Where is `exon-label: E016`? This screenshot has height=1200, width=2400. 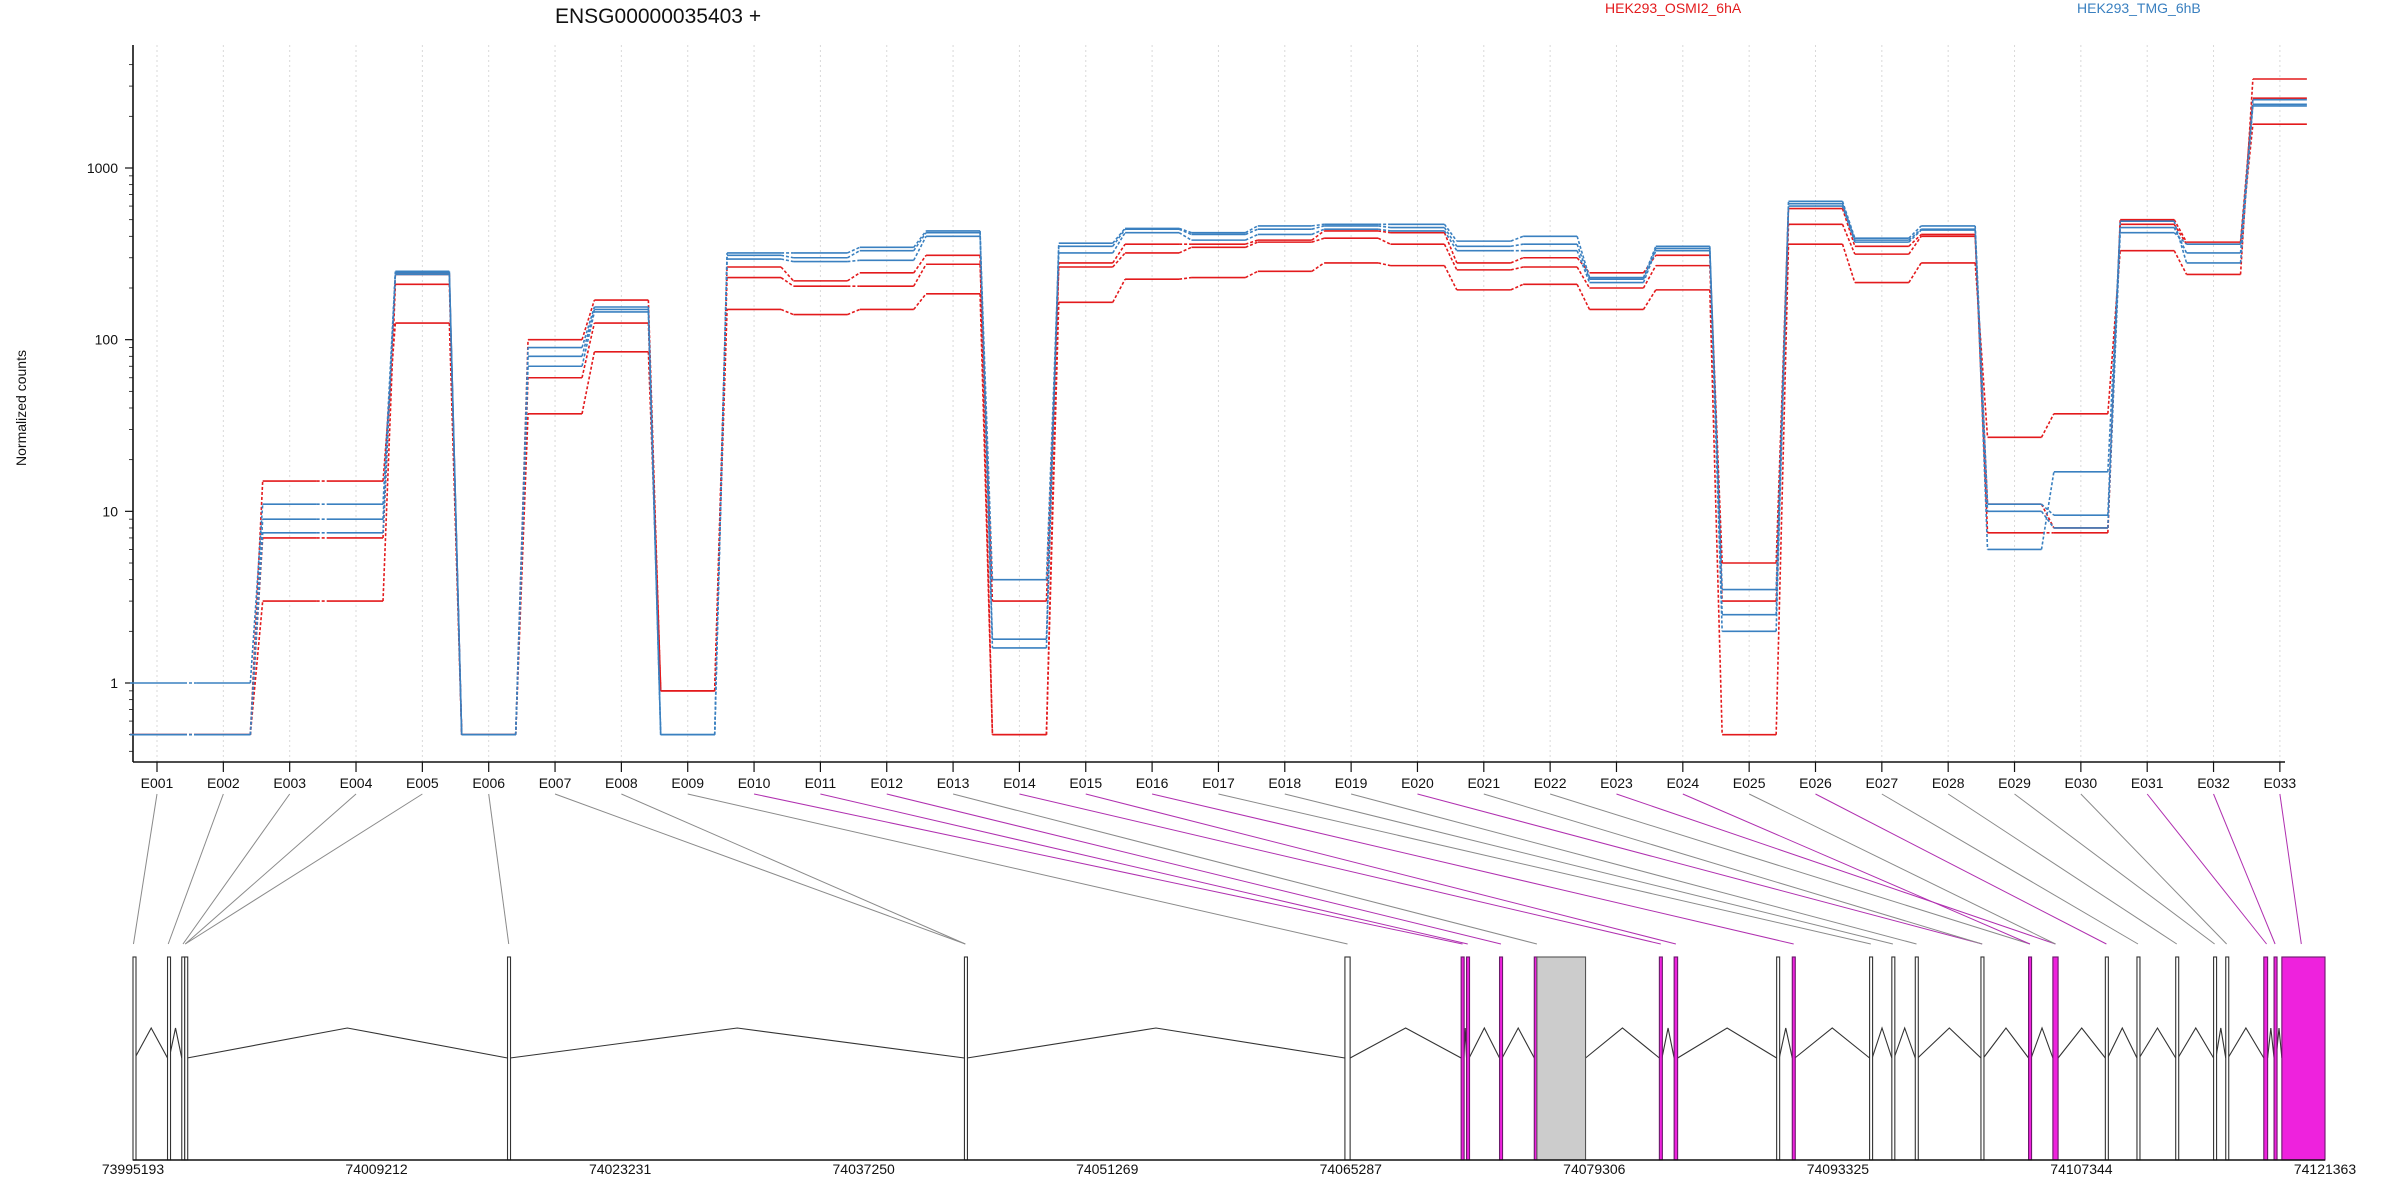
exon-label: E016 is located at coordinates (1152, 783).